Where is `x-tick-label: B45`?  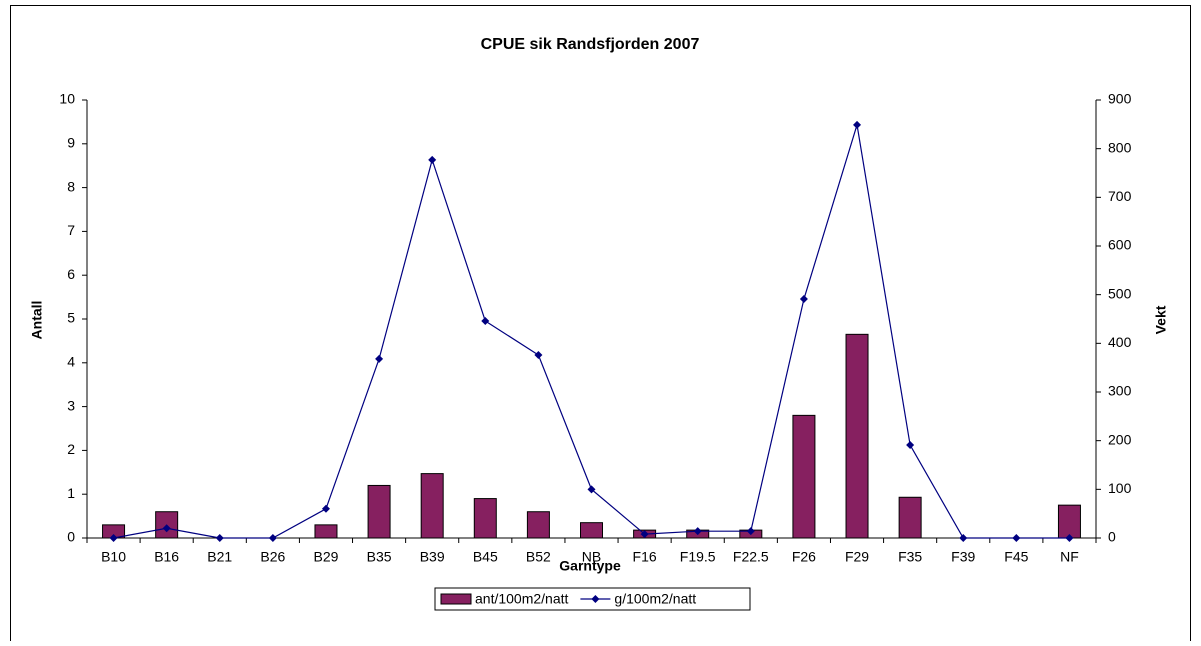 x-tick-label: B45 is located at coordinates (485, 557).